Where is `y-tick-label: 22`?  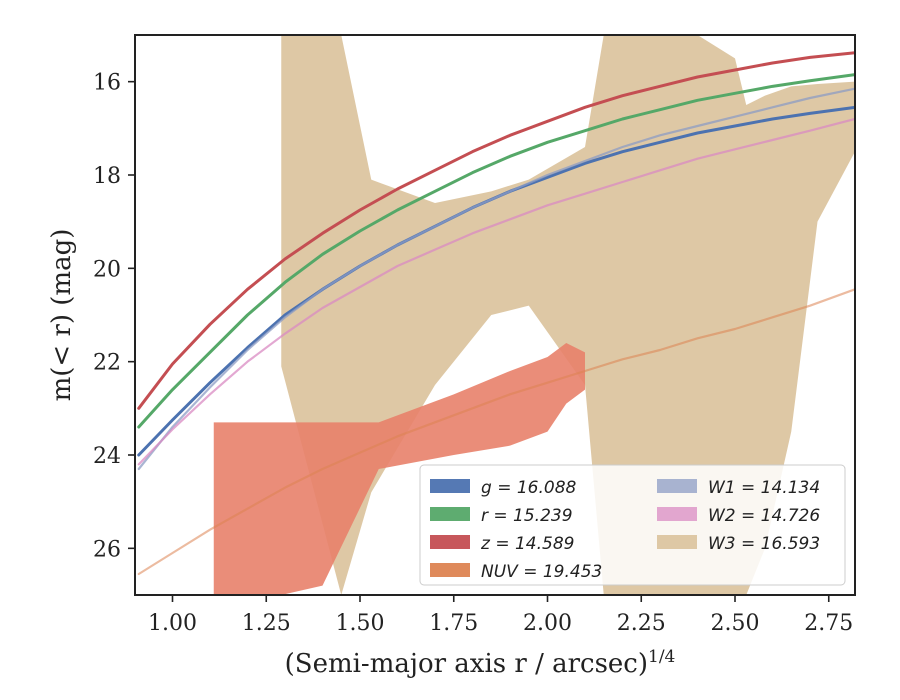 y-tick-label: 22 is located at coordinates (107, 363).